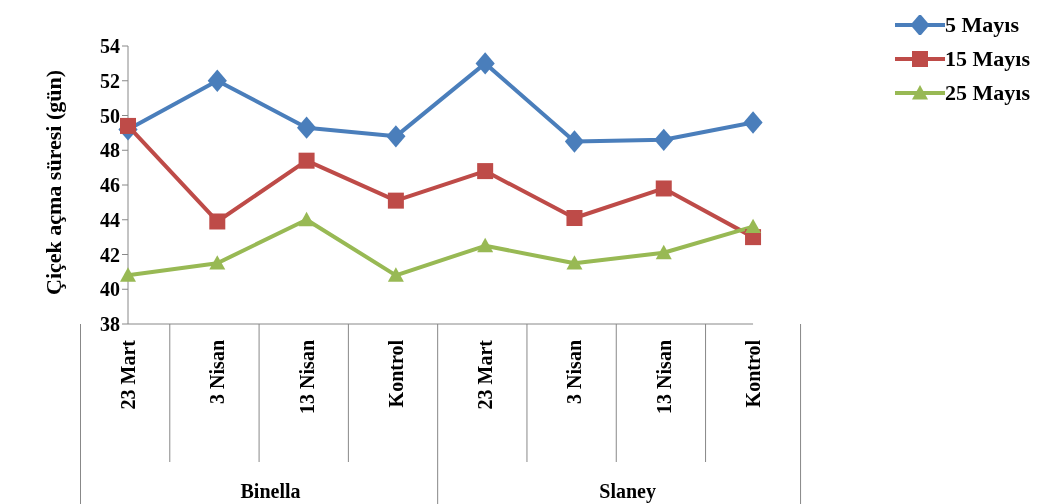 The height and width of the screenshot is (504, 1042). Describe the element at coordinates (628, 491) in the screenshot. I see `text: Slaney` at that location.